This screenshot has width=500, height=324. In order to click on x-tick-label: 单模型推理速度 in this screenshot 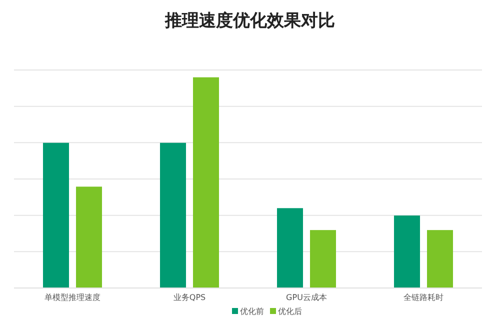, I will do `click(72, 297)`.